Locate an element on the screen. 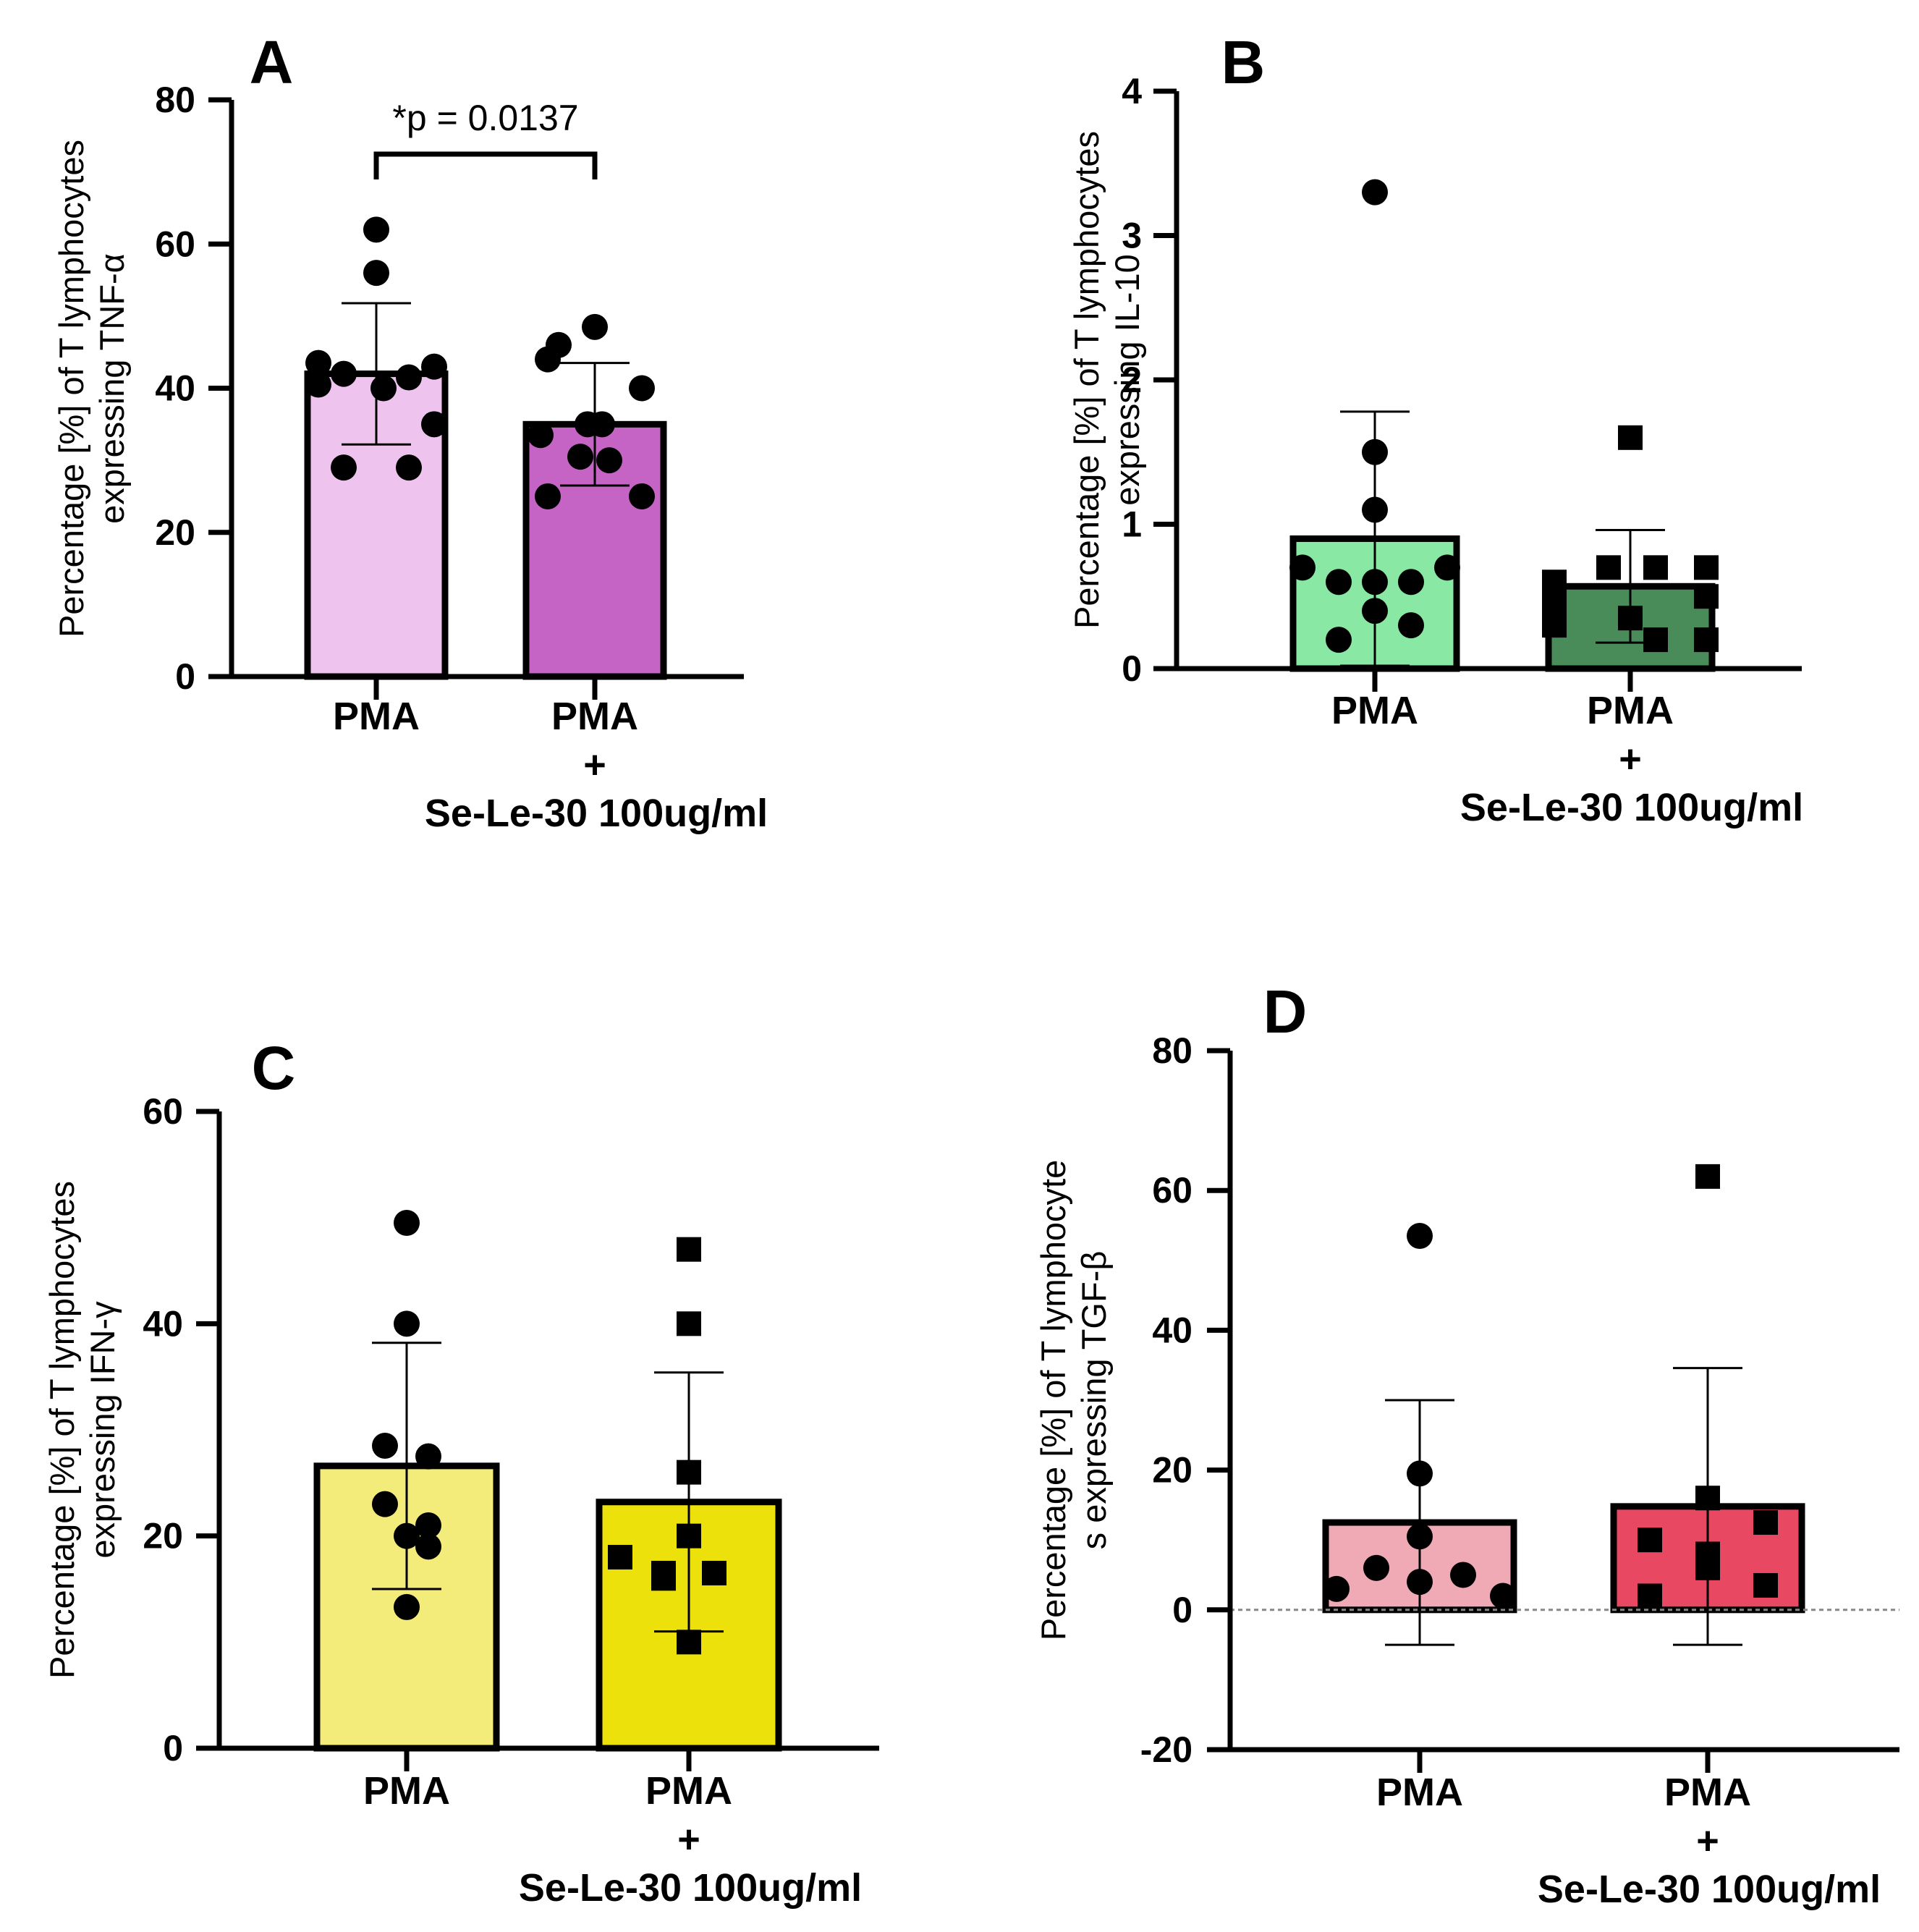 This screenshot has width=1919, height=1932. y-tick-label: 4 is located at coordinates (1132, 91).